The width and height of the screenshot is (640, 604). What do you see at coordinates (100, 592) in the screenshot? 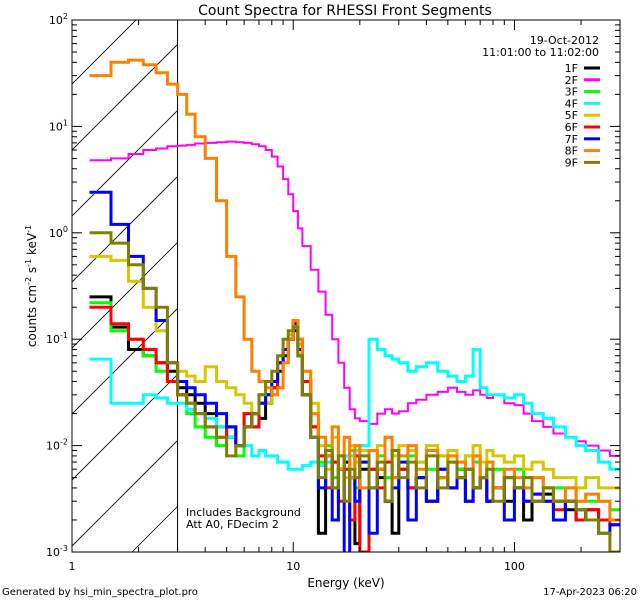
I see `footer-generated-by: Generated by hsi_min_spectra_plot.pro` at bounding box center [100, 592].